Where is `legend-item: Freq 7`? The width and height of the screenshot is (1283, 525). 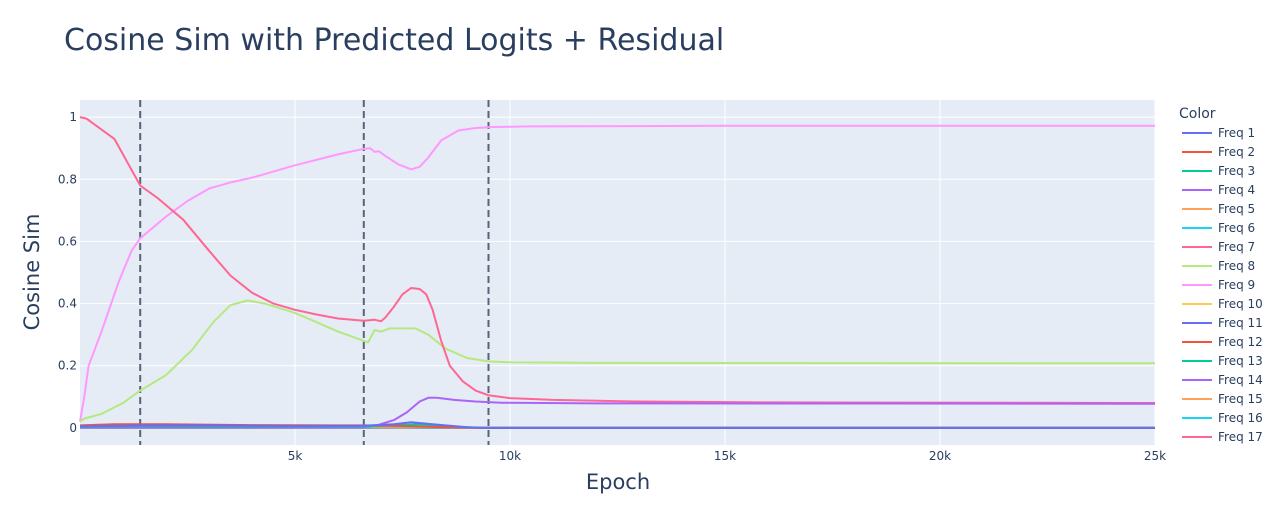
legend-item: Freq 7 is located at coordinates (1236, 247).